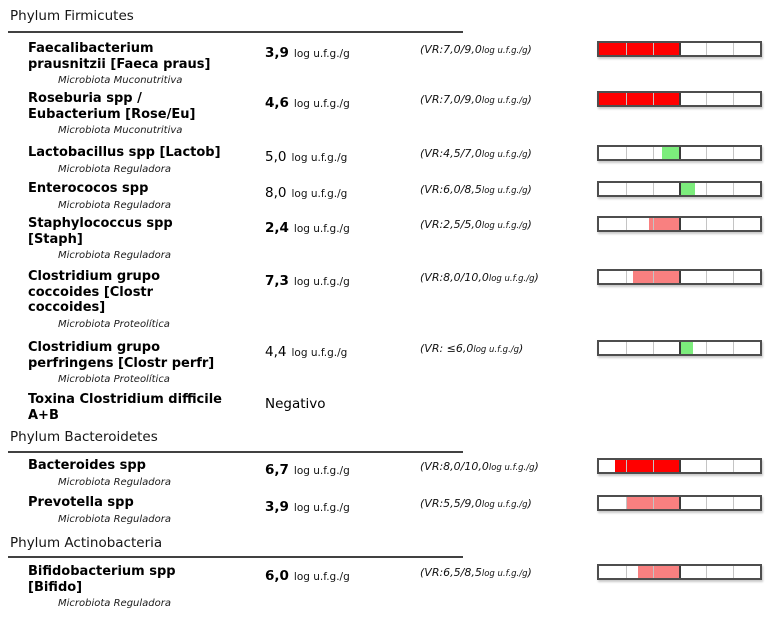 The image size is (775, 618). Describe the element at coordinates (72, 16) in the screenshot. I see `phylum-section-title: Phylum Firmicutes` at that location.